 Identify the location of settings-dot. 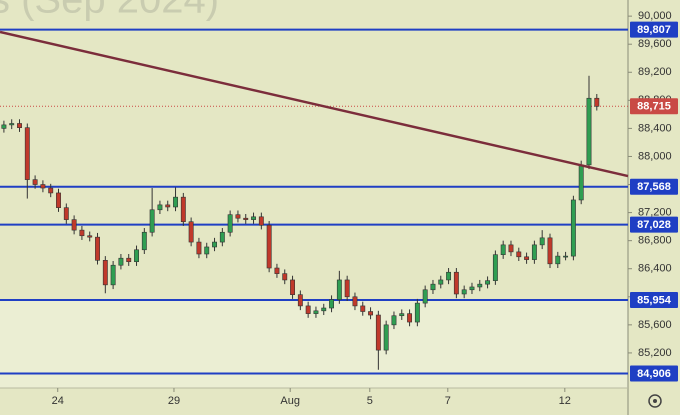
(655, 401).